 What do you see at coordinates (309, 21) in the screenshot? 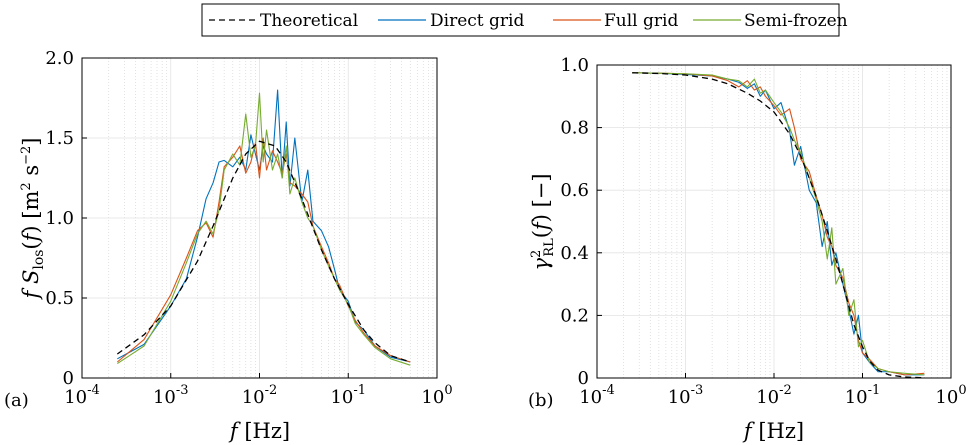
I see `legend-theoretical-label: Theoretical` at bounding box center [309, 21].